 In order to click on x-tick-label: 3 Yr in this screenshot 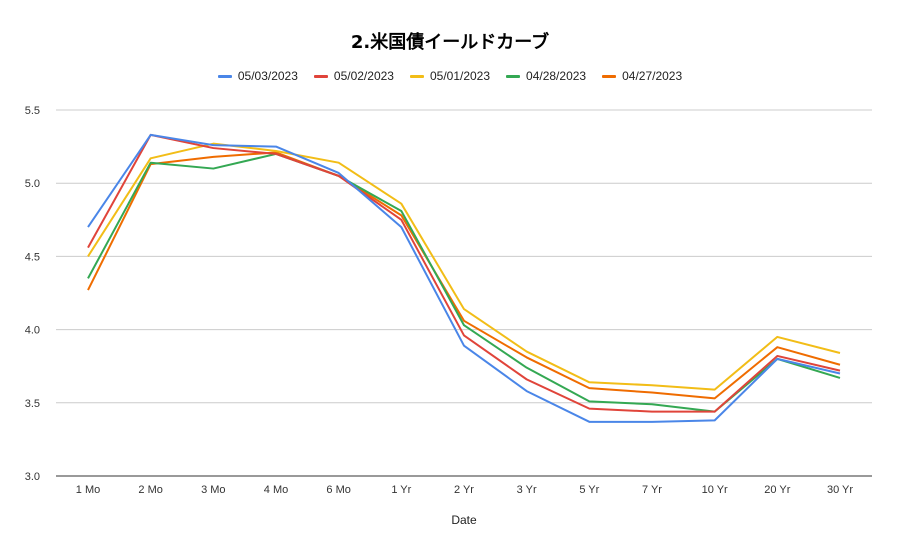, I will do `click(527, 490)`.